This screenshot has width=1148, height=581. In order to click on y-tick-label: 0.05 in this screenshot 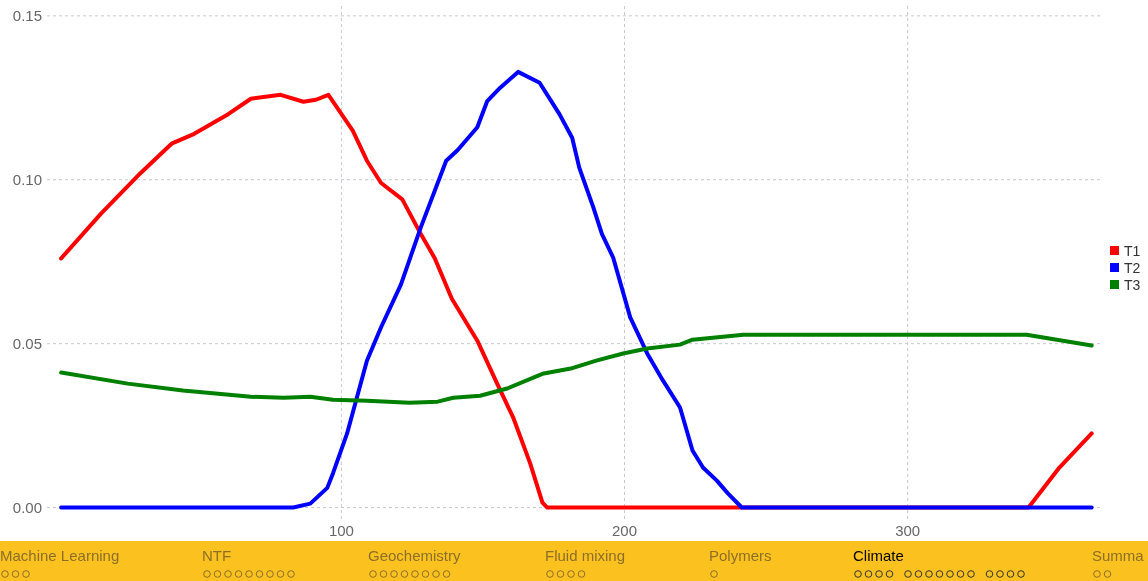, I will do `click(27, 343)`.